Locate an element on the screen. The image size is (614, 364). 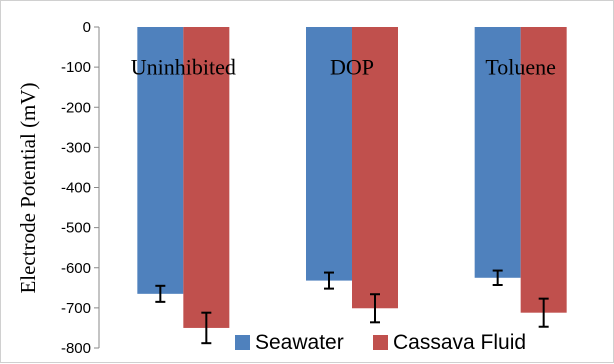
y-tick-label: 0 is located at coordinates (87, 27).